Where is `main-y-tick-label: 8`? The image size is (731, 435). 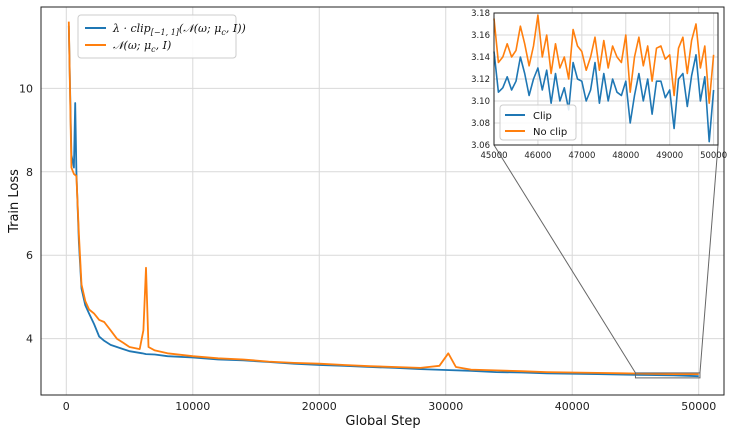
main-y-tick-label: 8 is located at coordinates (29, 172).